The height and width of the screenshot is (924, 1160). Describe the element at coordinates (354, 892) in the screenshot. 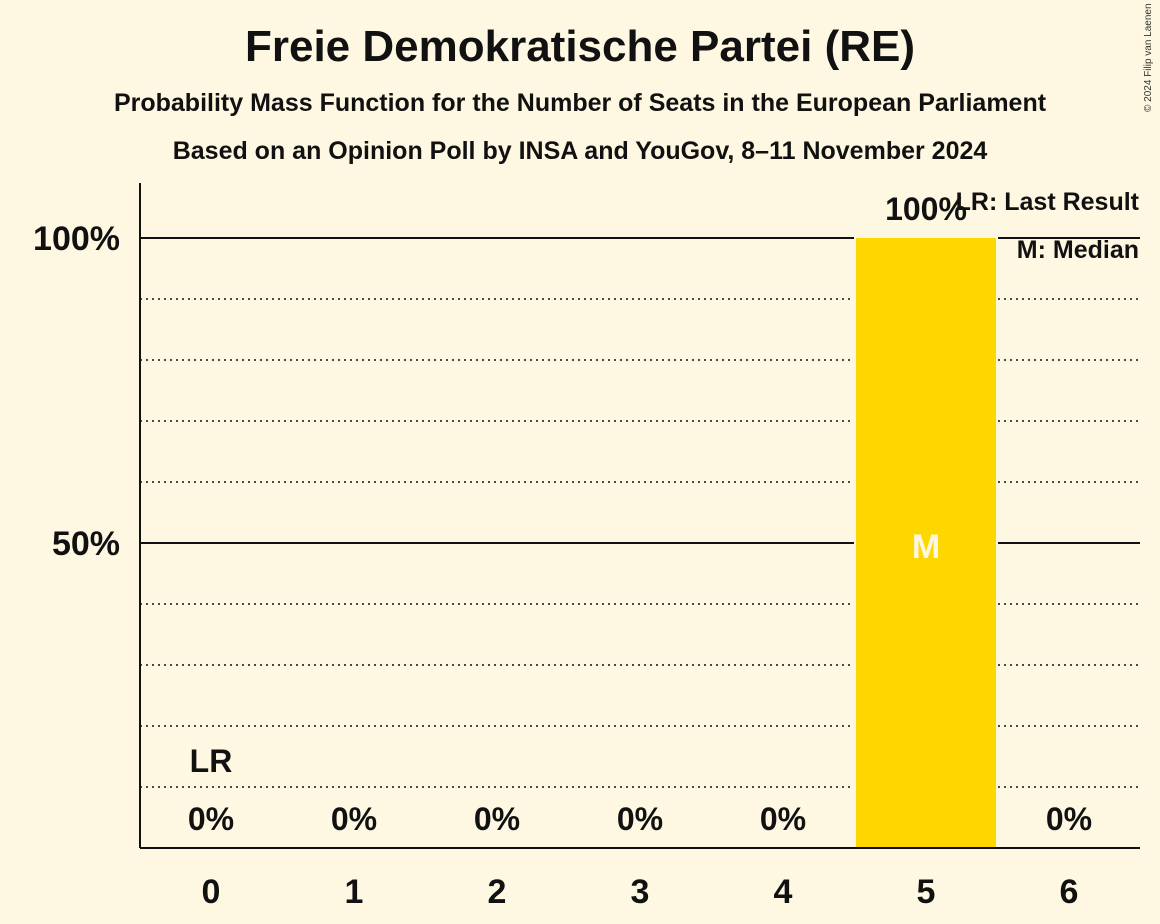

I see `x-tick-label: 1` at that location.